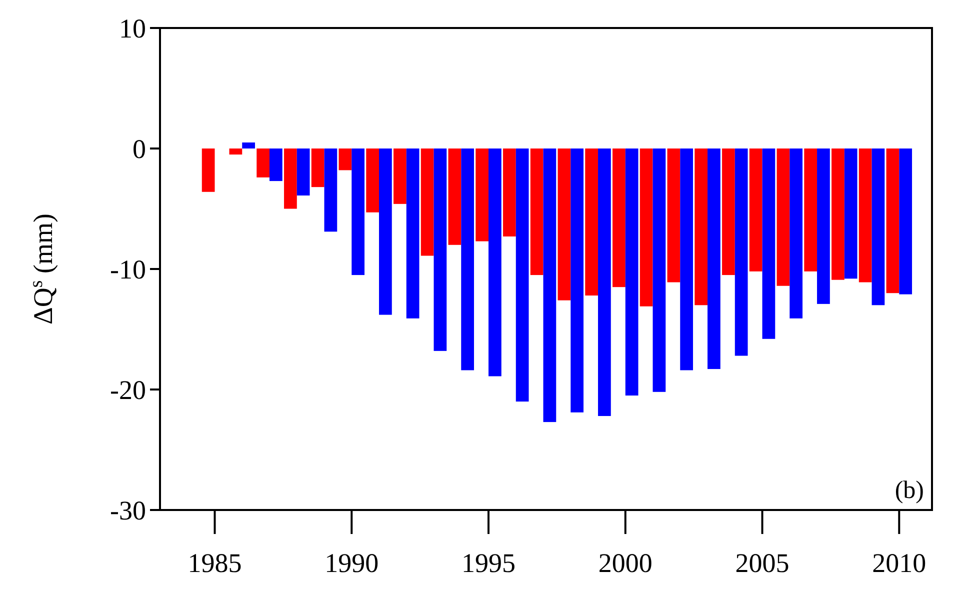 The height and width of the screenshot is (592, 972). What do you see at coordinates (128, 269) in the screenshot?
I see `y-tick-label: -10` at bounding box center [128, 269].